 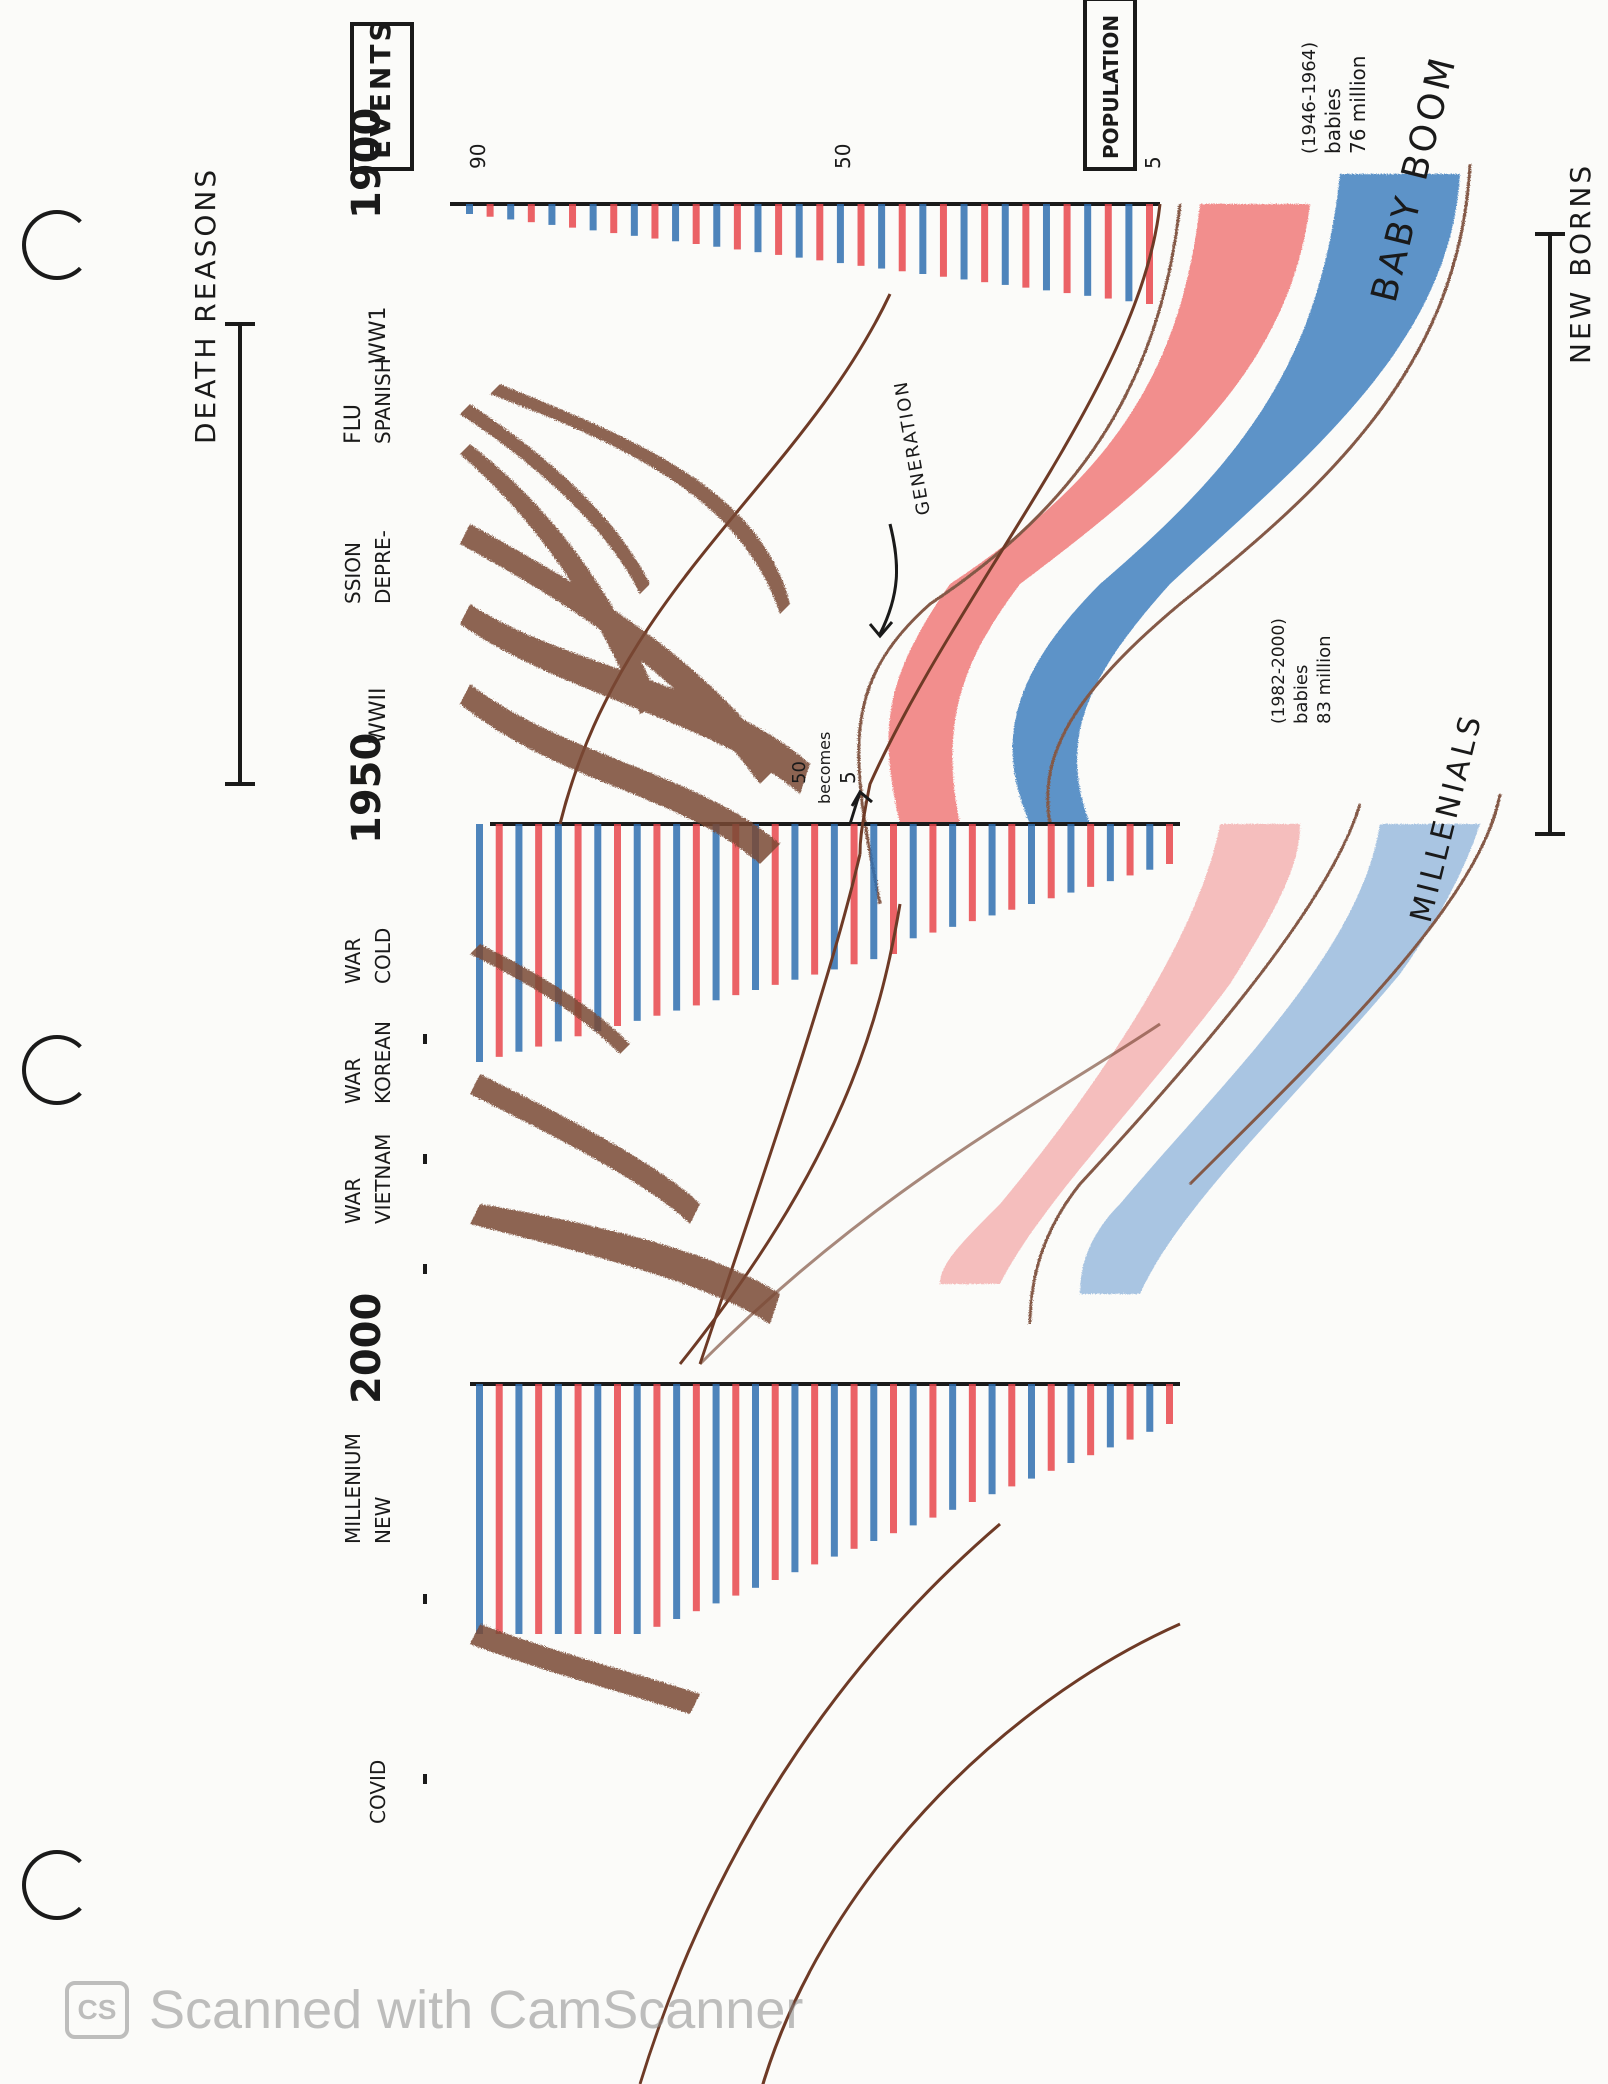 I want to click on pyramid-2000, so click(x=824, y=1508).